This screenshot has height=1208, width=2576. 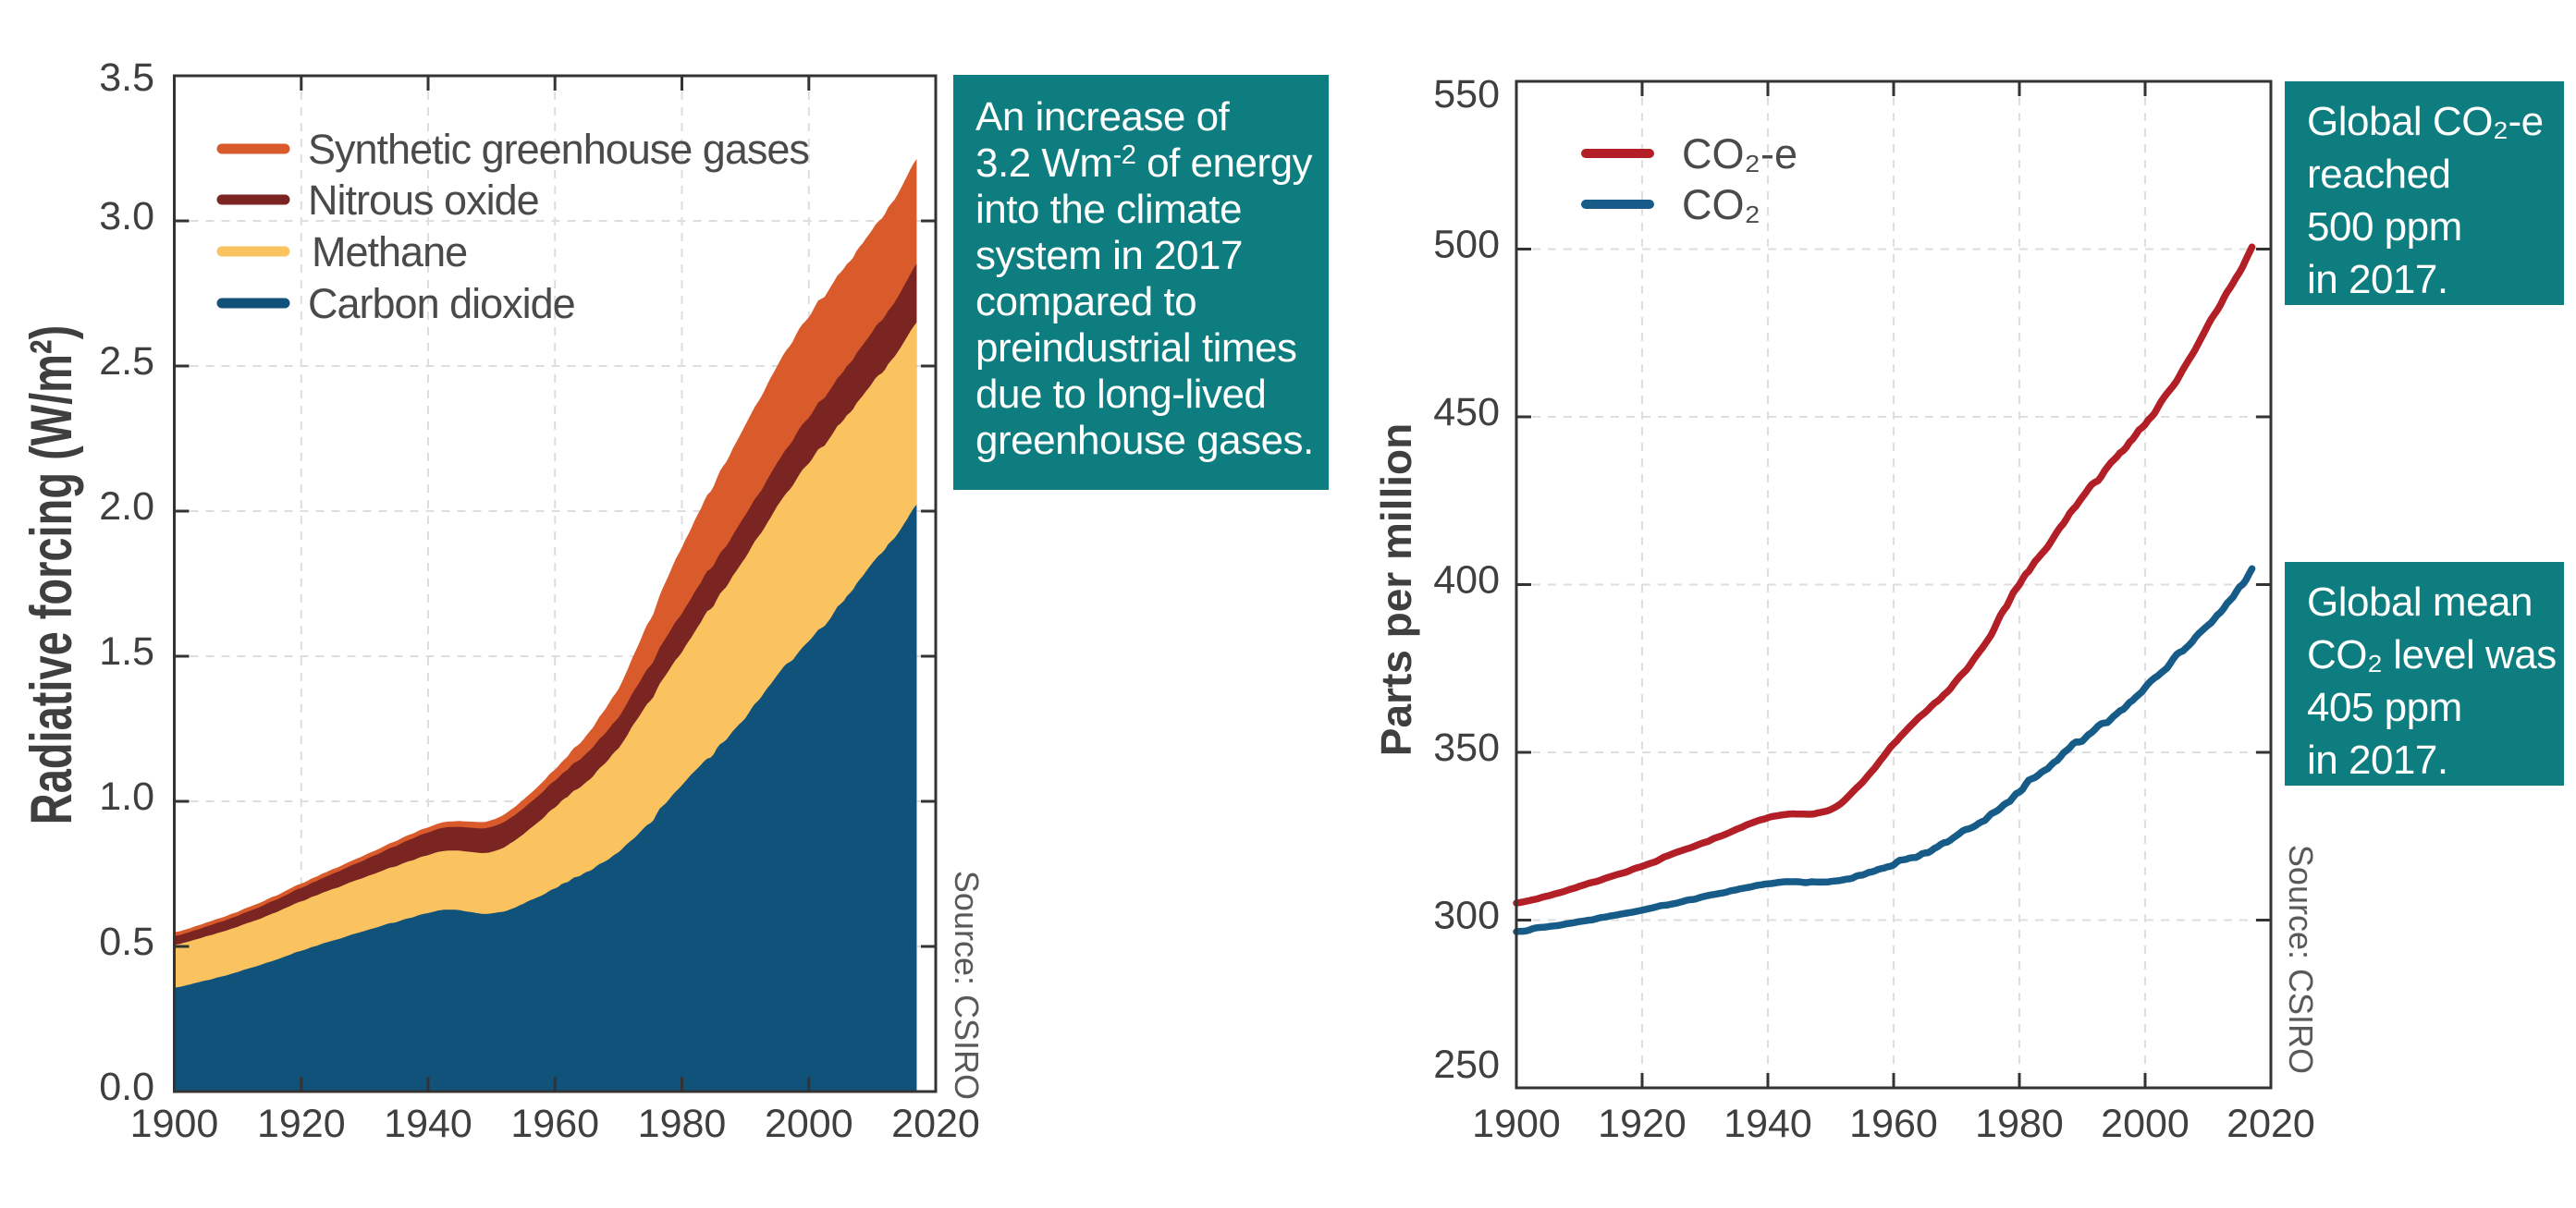 What do you see at coordinates (1109, 255) in the screenshot?
I see `svg-text: system in 2017` at bounding box center [1109, 255].